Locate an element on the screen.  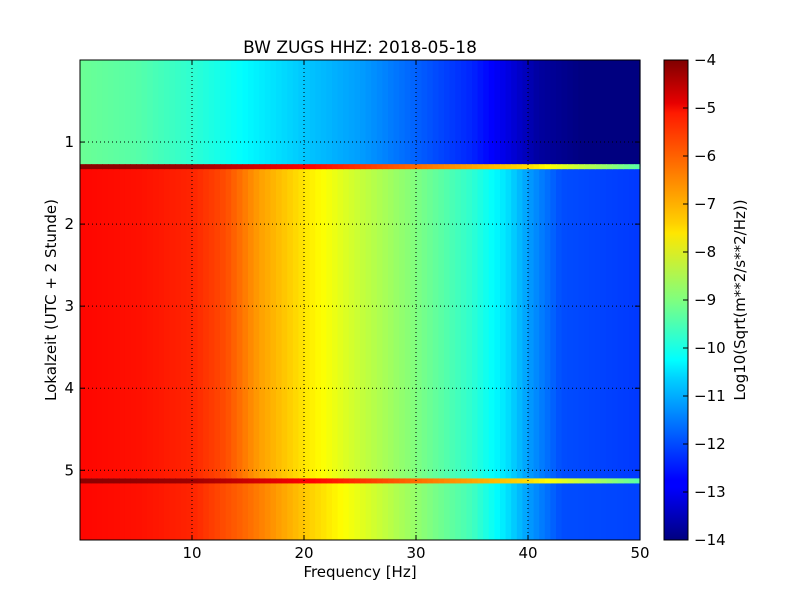
y-tick-label: 5 is located at coordinates (69, 470).